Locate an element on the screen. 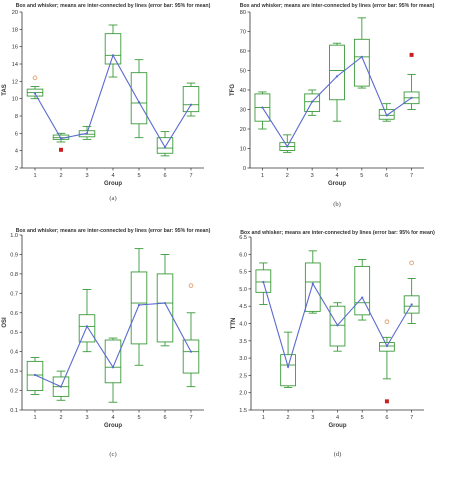 This screenshot has height=480, width=449. panel-caption: (a) is located at coordinates (112, 198).